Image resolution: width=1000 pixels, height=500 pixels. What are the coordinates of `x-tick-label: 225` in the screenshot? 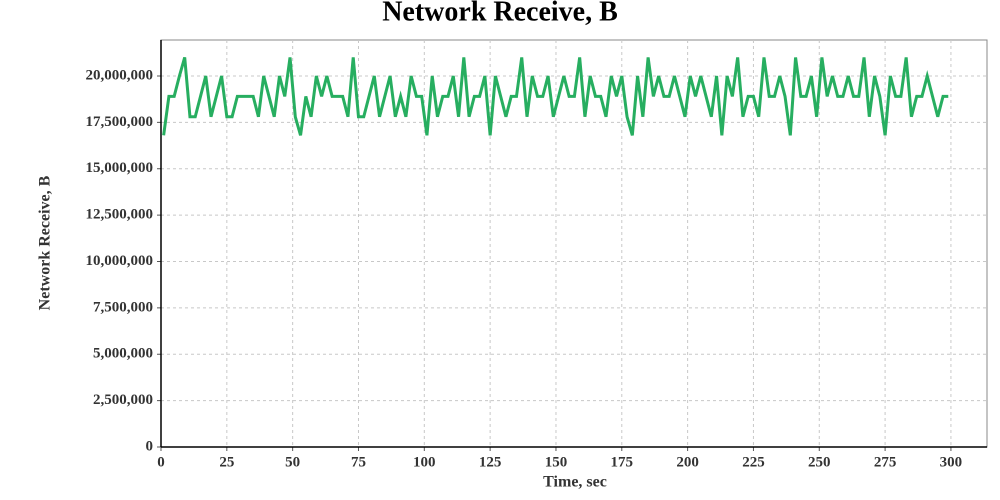 It's located at (753, 462).